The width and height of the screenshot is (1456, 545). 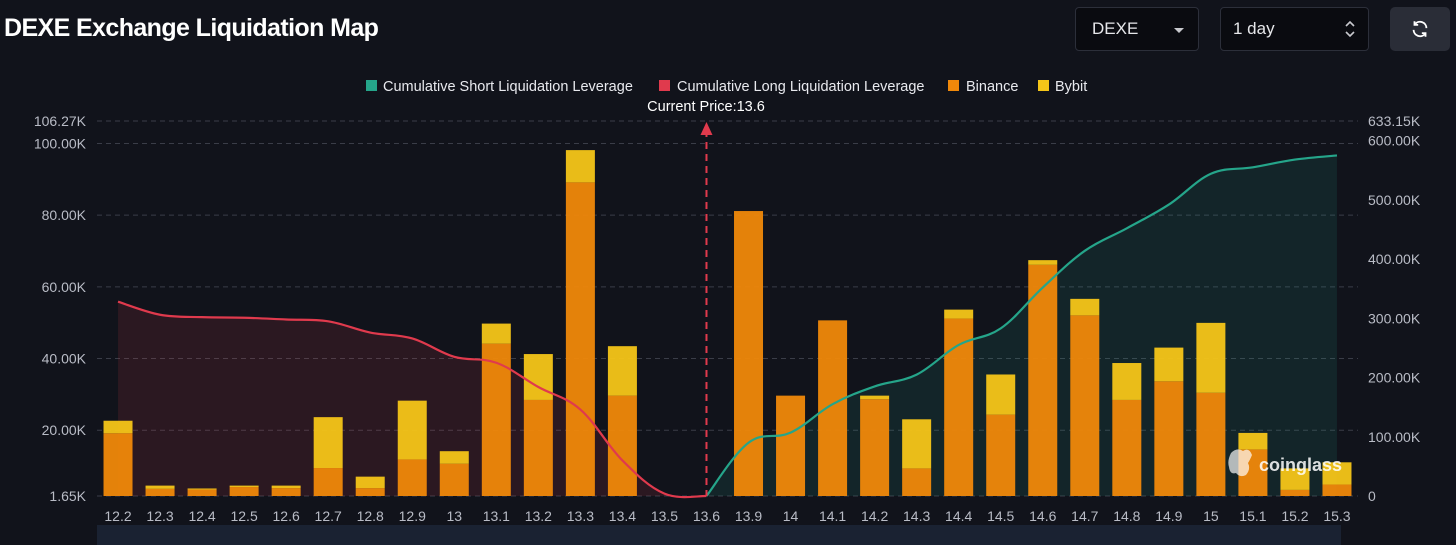 I want to click on legend-label-binance: Binance, so click(x=992, y=87).